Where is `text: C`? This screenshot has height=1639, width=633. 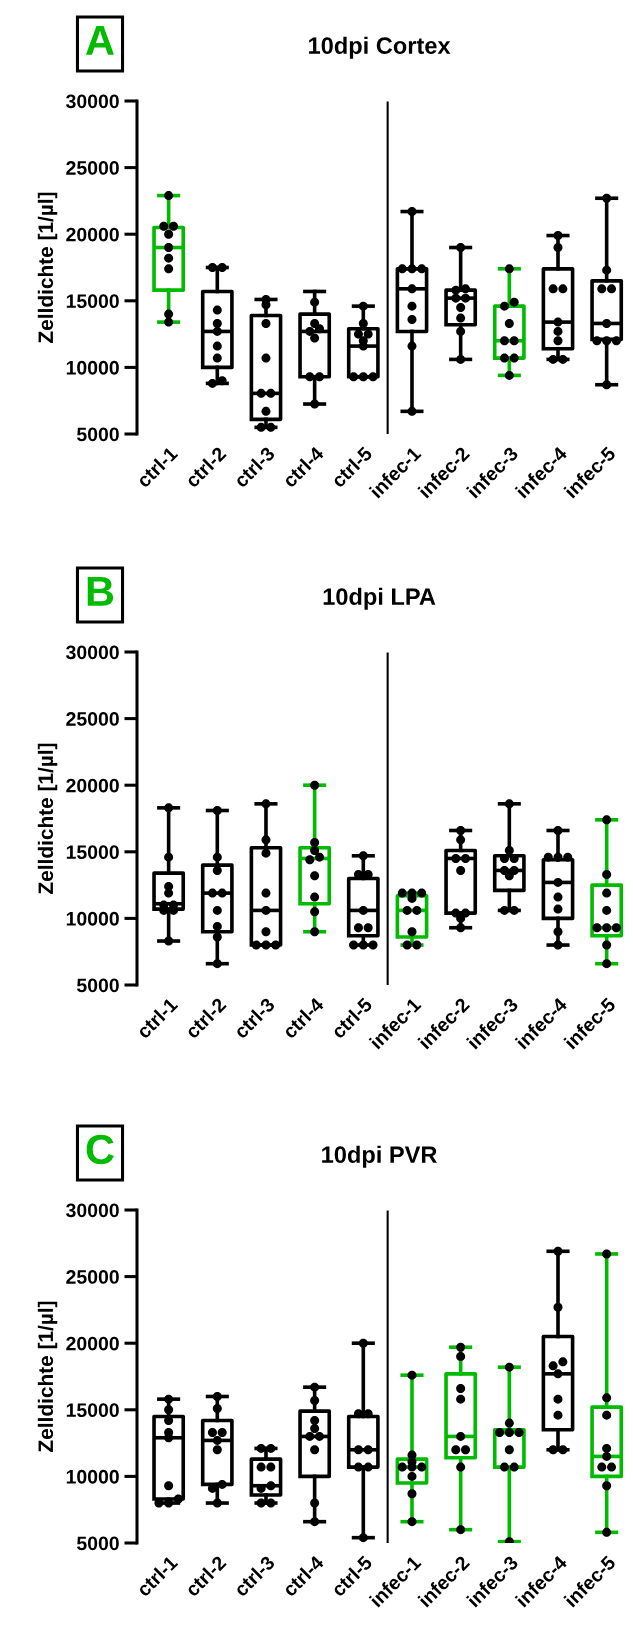 text: C is located at coordinates (100, 1149).